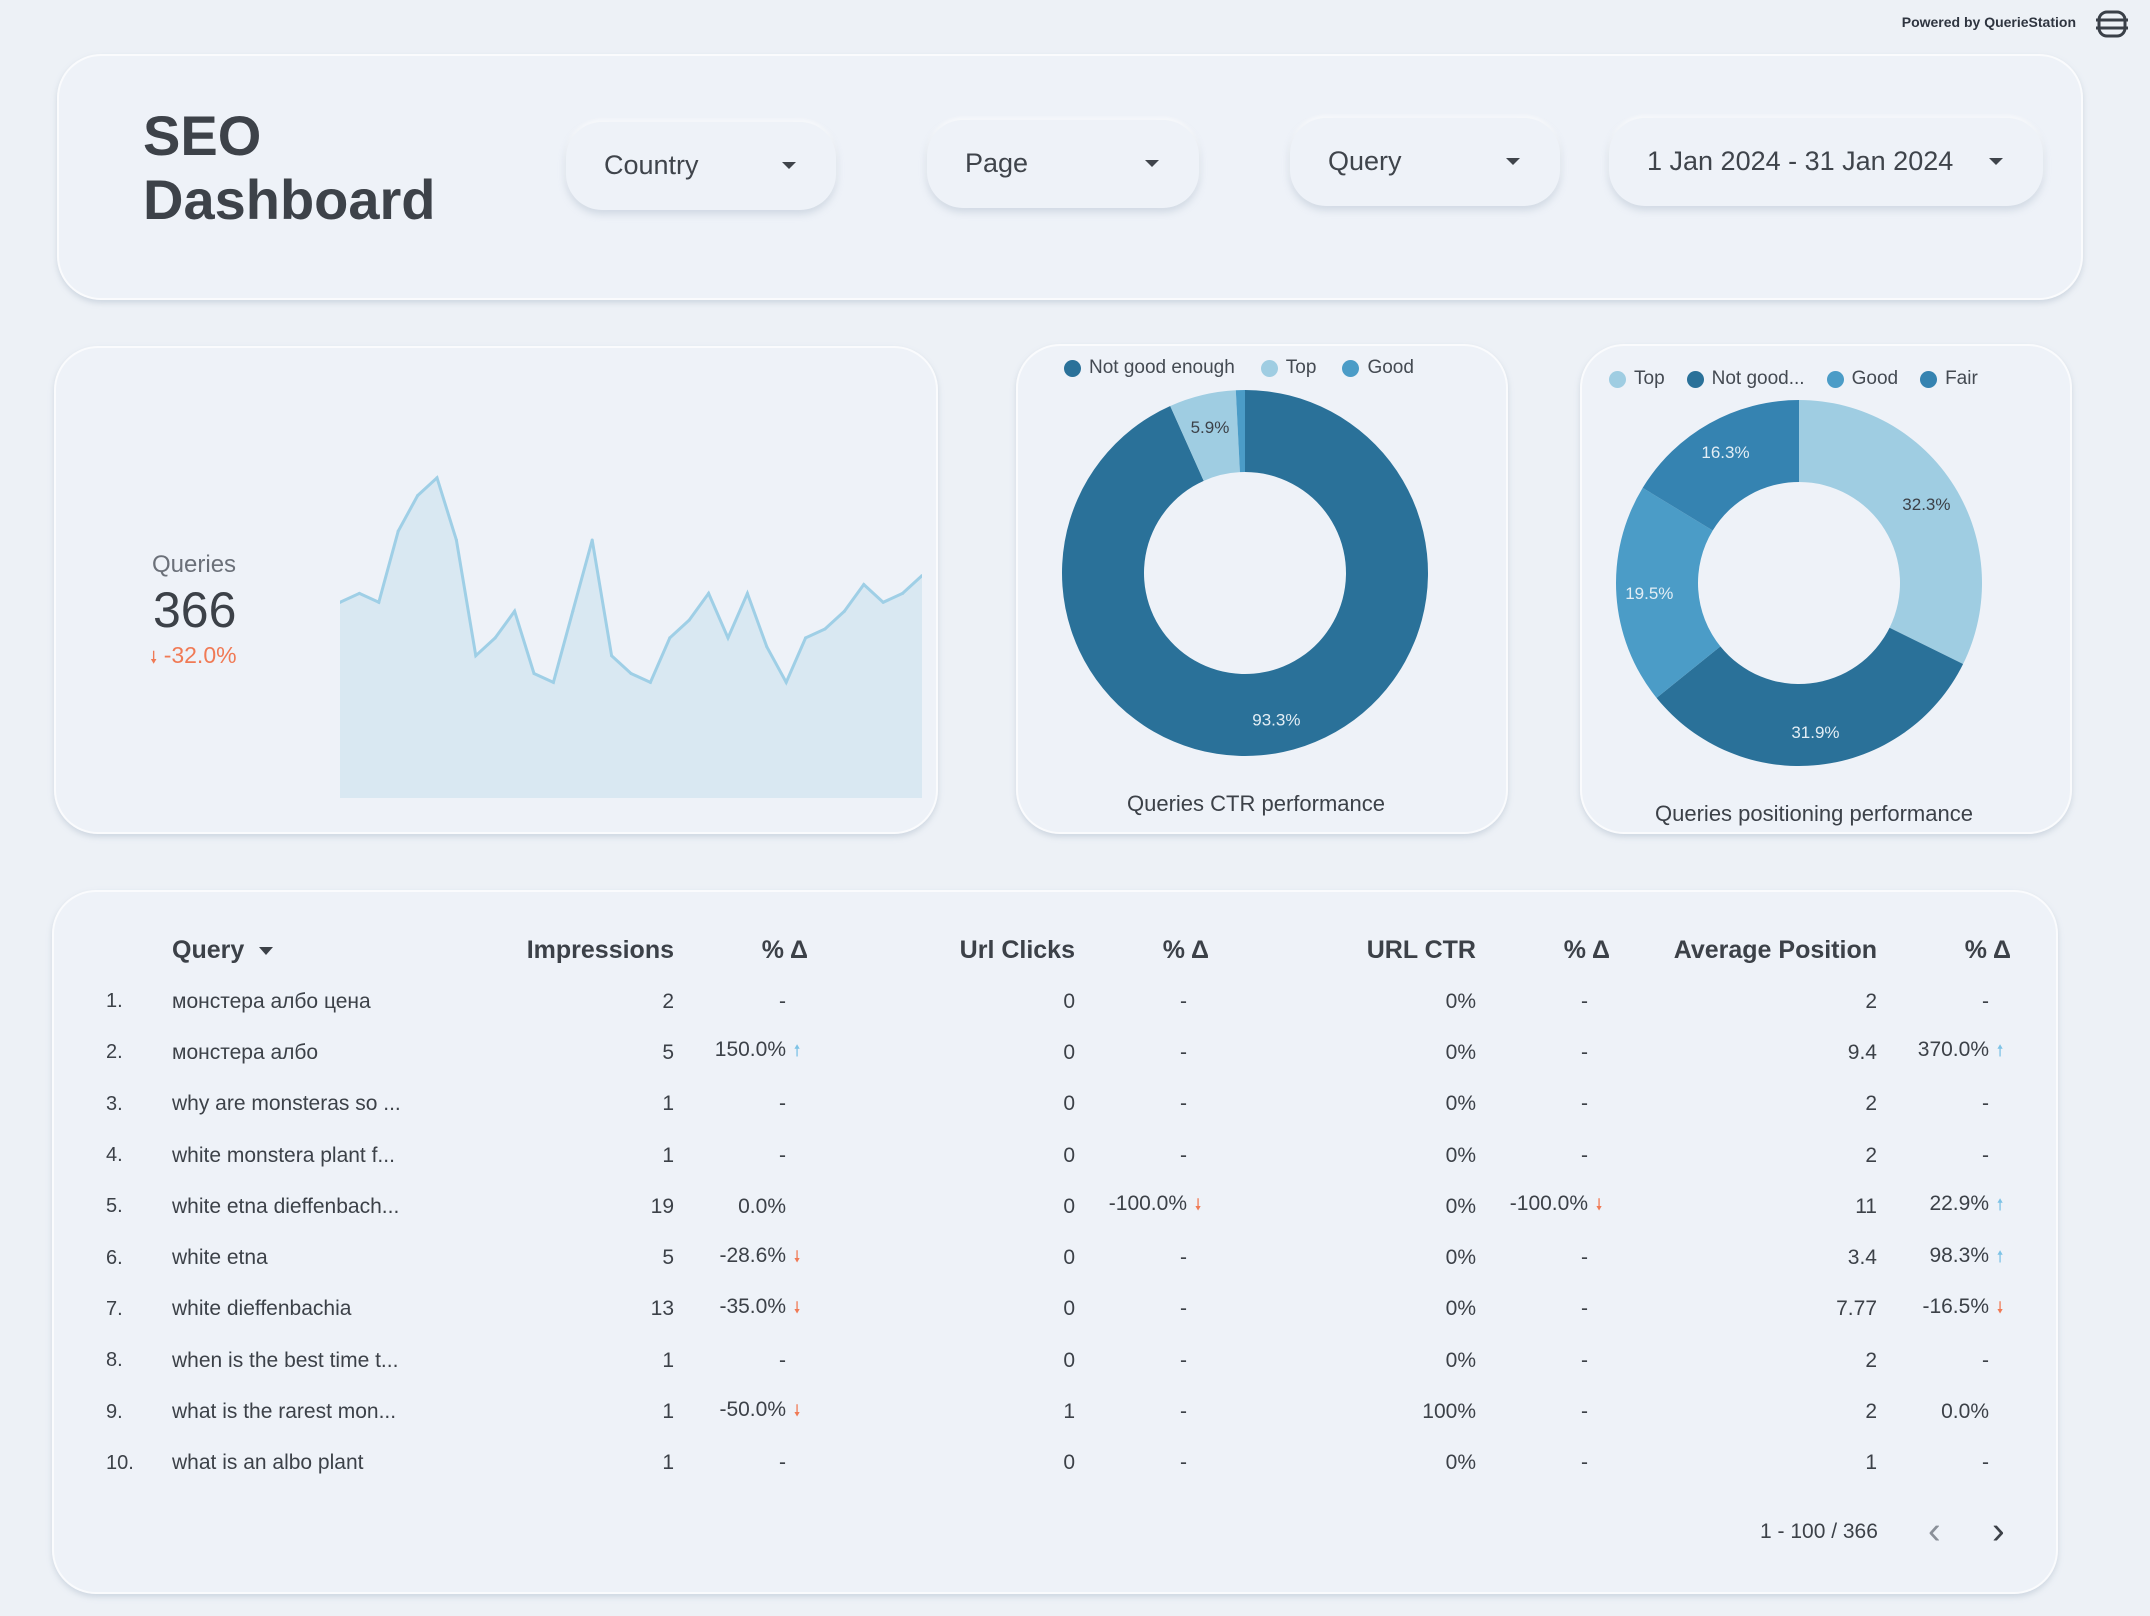 The image size is (2150, 1616). I want to click on date-range-picker: 1 Jan 2024 - 31 Jan 2024, so click(1826, 162).